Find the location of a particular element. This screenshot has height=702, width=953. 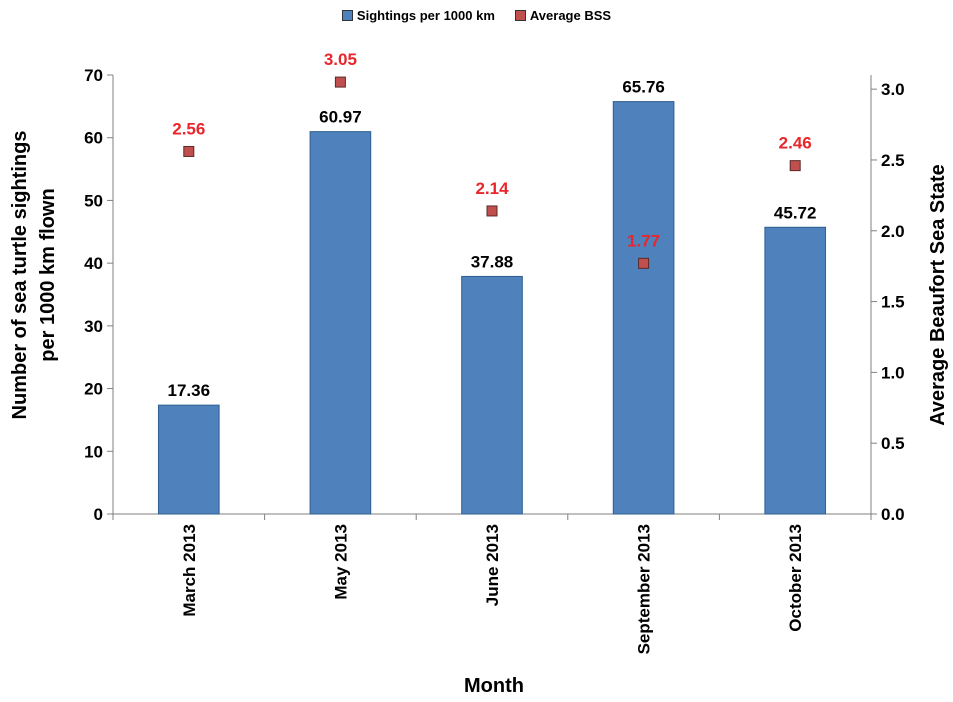

legend-item-bss: Average BSS is located at coordinates (563, 15).